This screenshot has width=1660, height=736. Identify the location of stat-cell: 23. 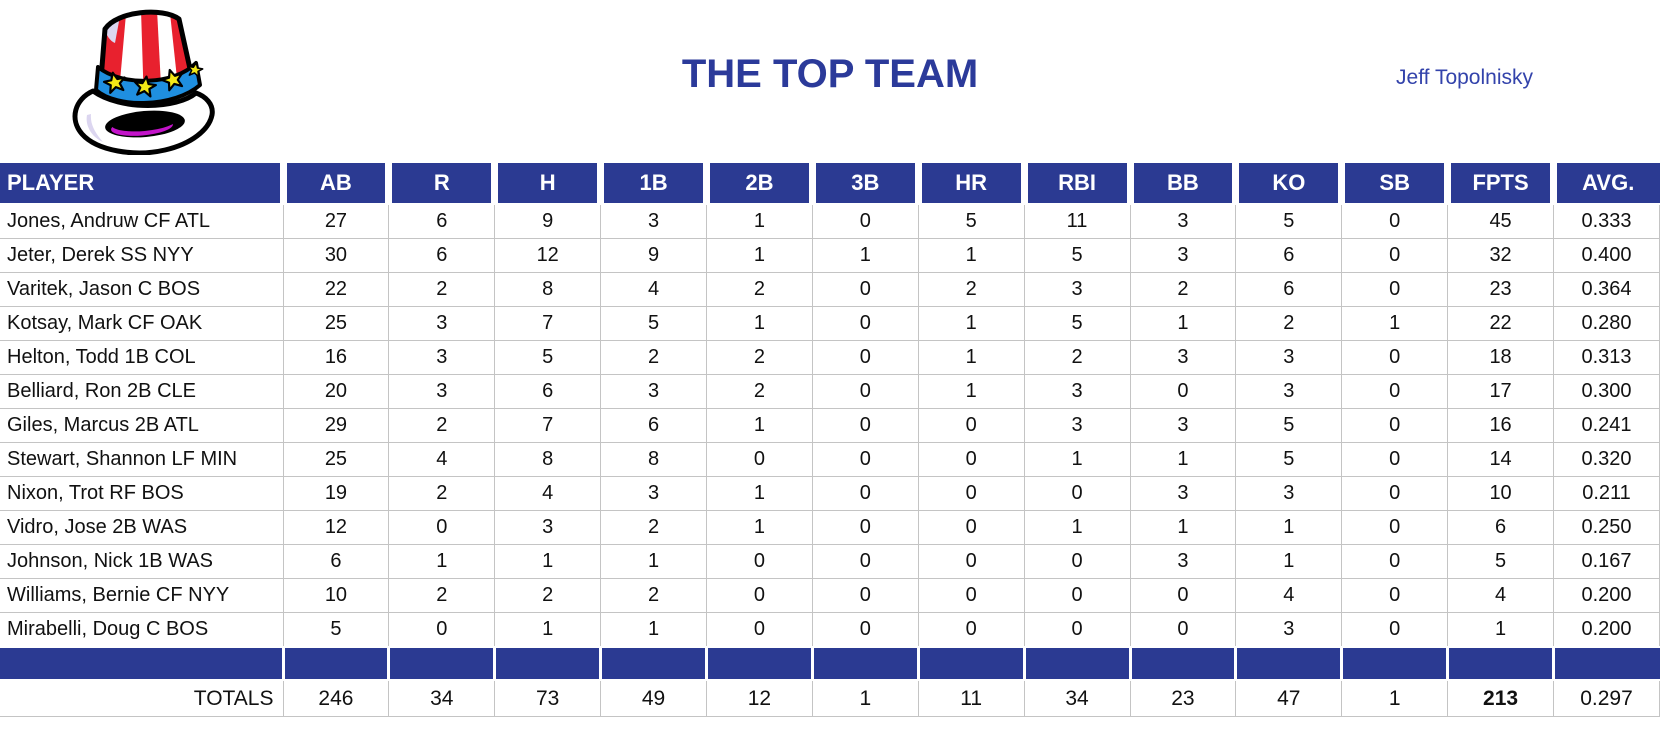
(1500, 289).